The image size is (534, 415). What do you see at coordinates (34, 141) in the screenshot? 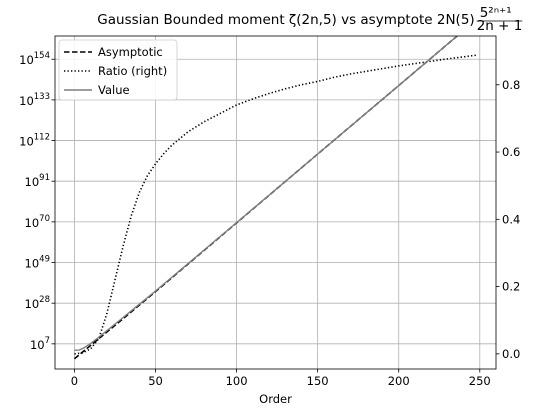
I see `y-left-tick-label: 10112` at bounding box center [34, 141].